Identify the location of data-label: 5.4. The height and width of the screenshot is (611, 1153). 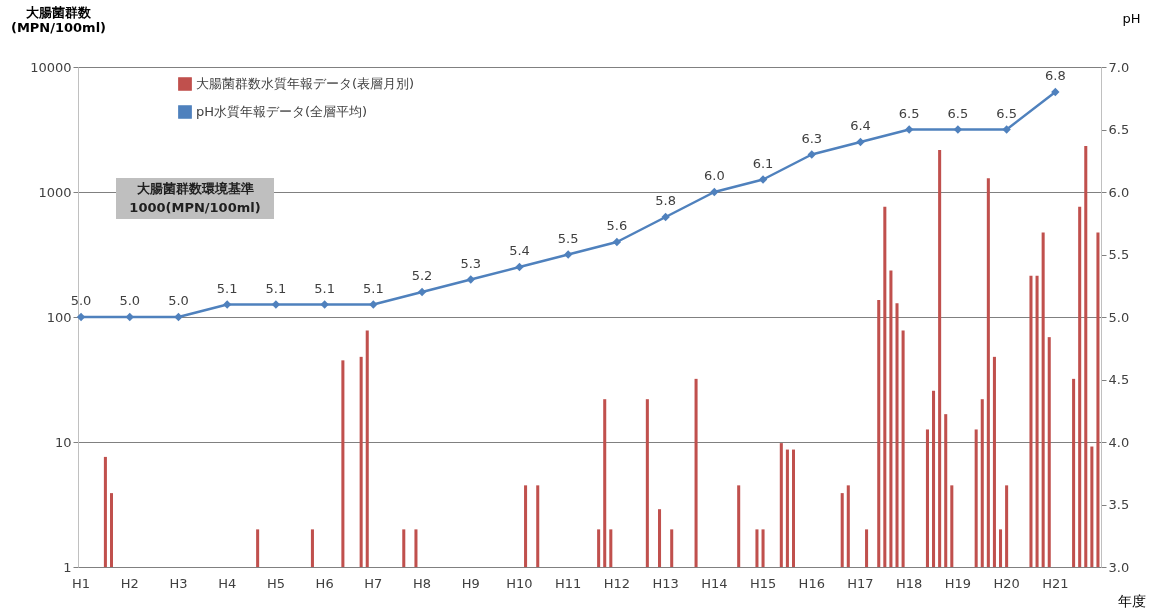
(519, 250).